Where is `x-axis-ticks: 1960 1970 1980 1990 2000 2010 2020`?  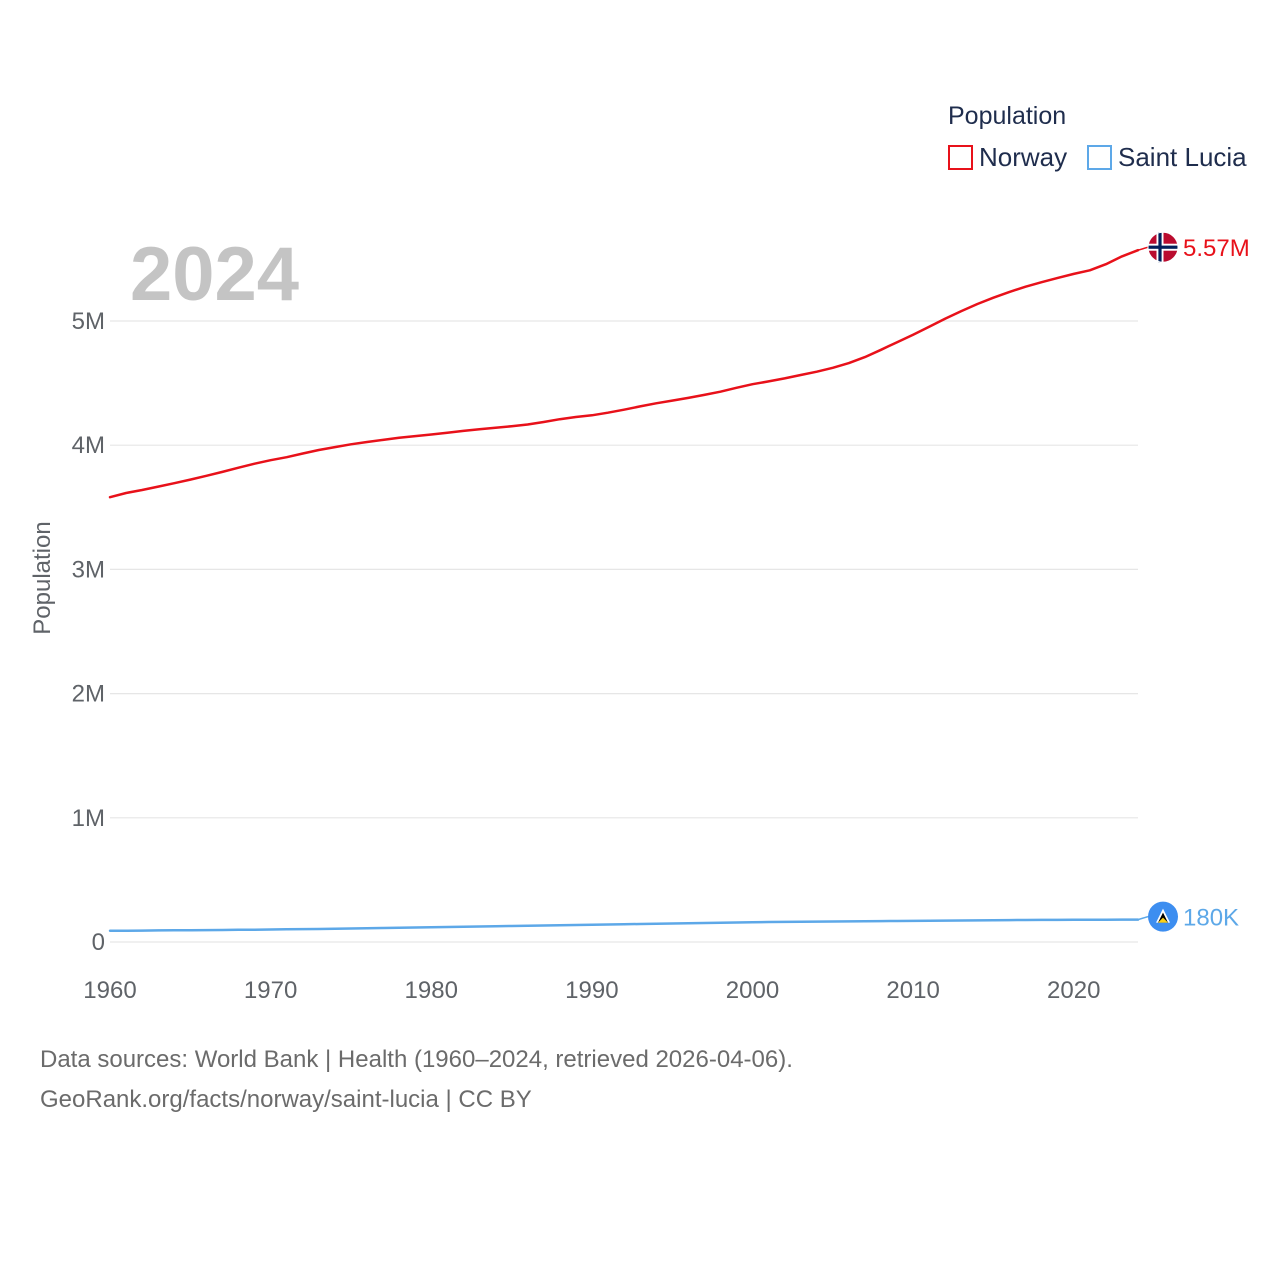
x-axis-ticks: 1960 1970 1980 1990 2000 2010 2020 is located at coordinates (591, 990).